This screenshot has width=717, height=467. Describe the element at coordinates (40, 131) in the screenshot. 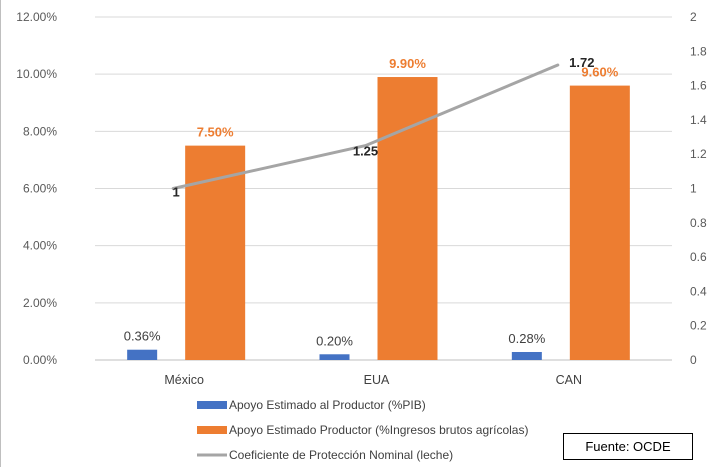

I see `y-left-tick-label: 8.00%` at that location.